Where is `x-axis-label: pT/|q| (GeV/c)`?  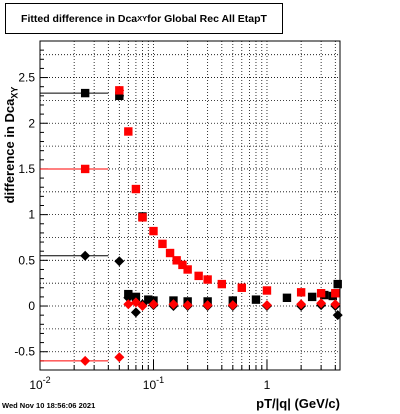 x-axis-label: pT/|q| (GeV/c) is located at coordinates (298, 403).